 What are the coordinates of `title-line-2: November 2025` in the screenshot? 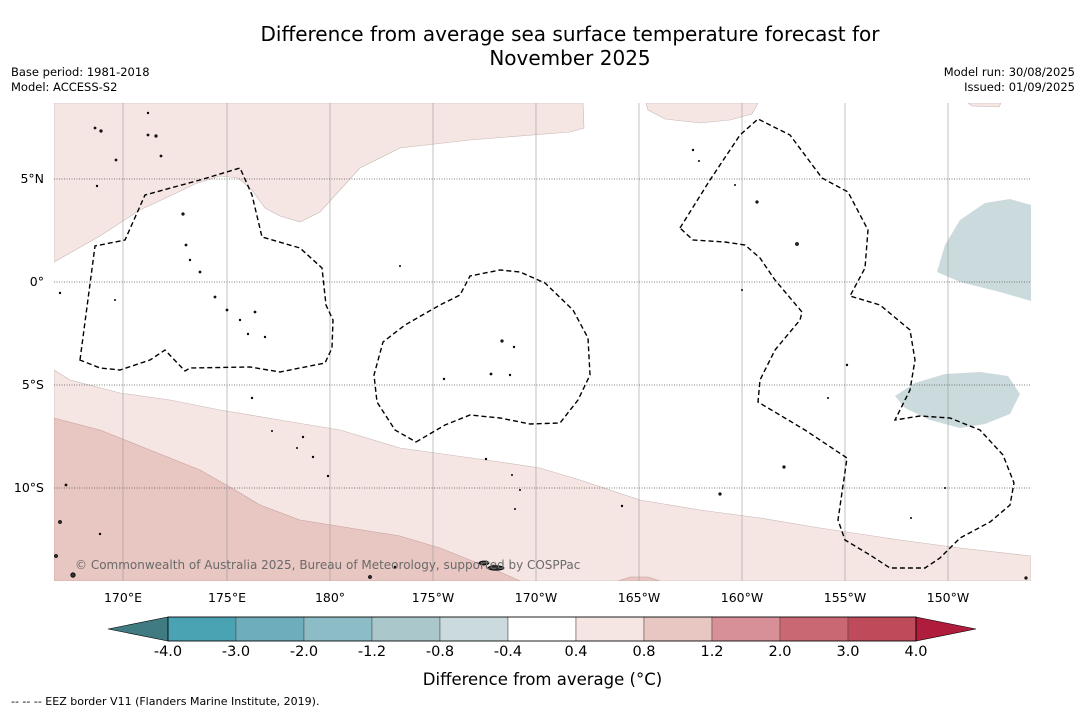 It's located at (570, 58).